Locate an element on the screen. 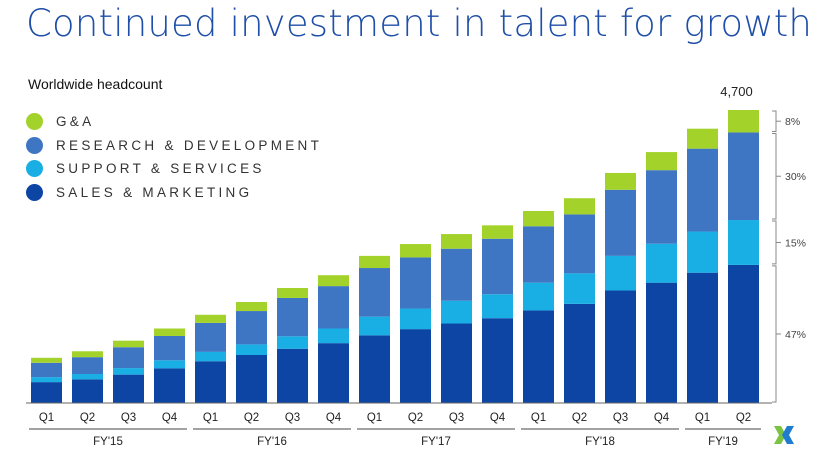  x-tick-label-9: Q1 is located at coordinates (374, 418).